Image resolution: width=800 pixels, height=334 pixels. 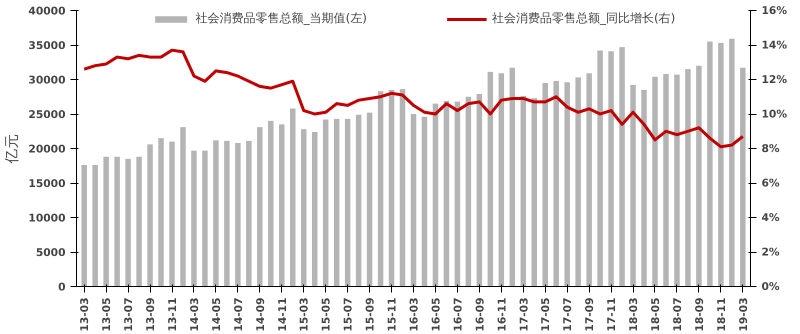 I want to click on y2-tick-label: 6%, so click(x=771, y=183).